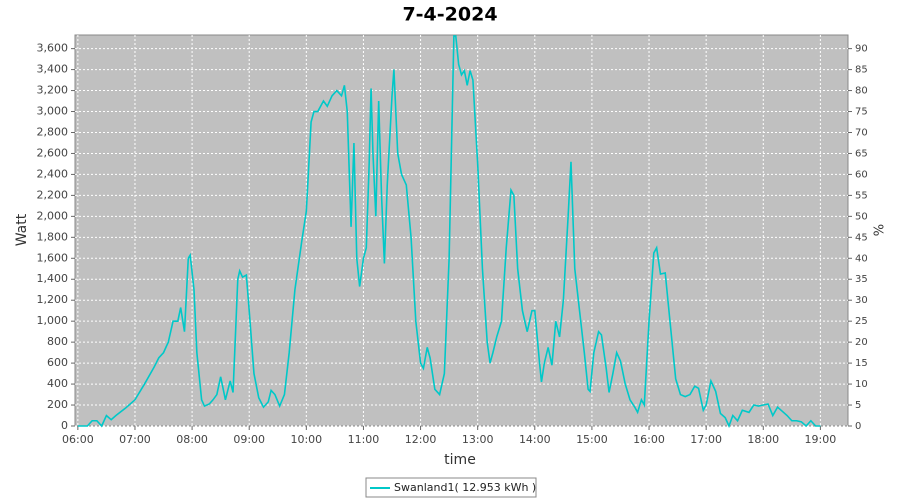  Describe the element at coordinates (53, 173) in the screenshot. I see `y-tick-label: 2,400` at that location.